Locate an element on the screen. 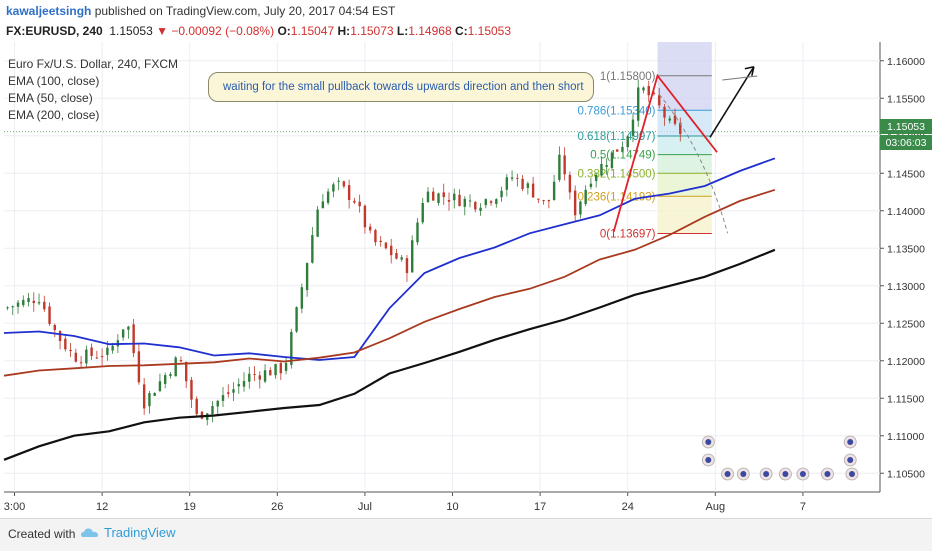  close-value: 1.15053 is located at coordinates (489, 31).